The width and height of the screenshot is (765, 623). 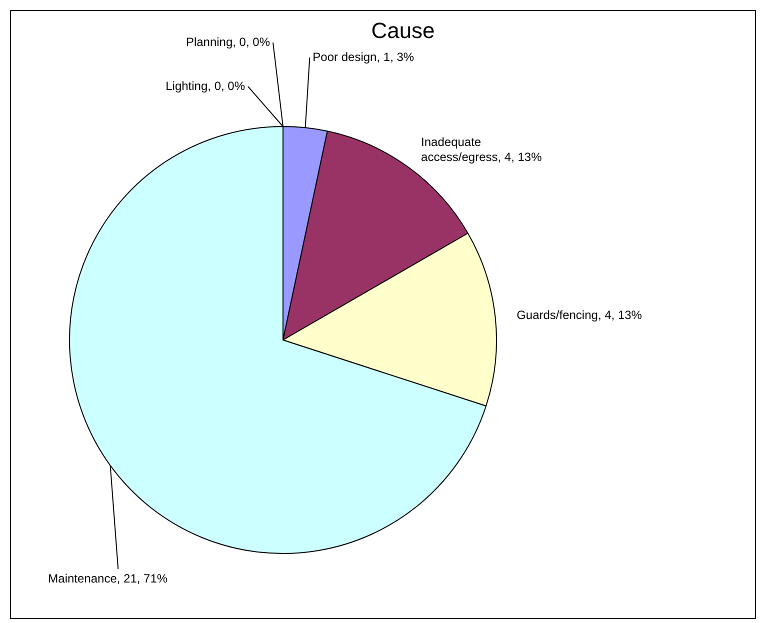 I want to click on slice-label: Poor design, 1, 3%, so click(x=363, y=57).